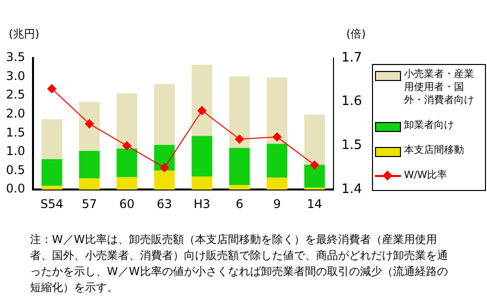  I want to click on y2-axis-title: (倍), so click(356, 33).